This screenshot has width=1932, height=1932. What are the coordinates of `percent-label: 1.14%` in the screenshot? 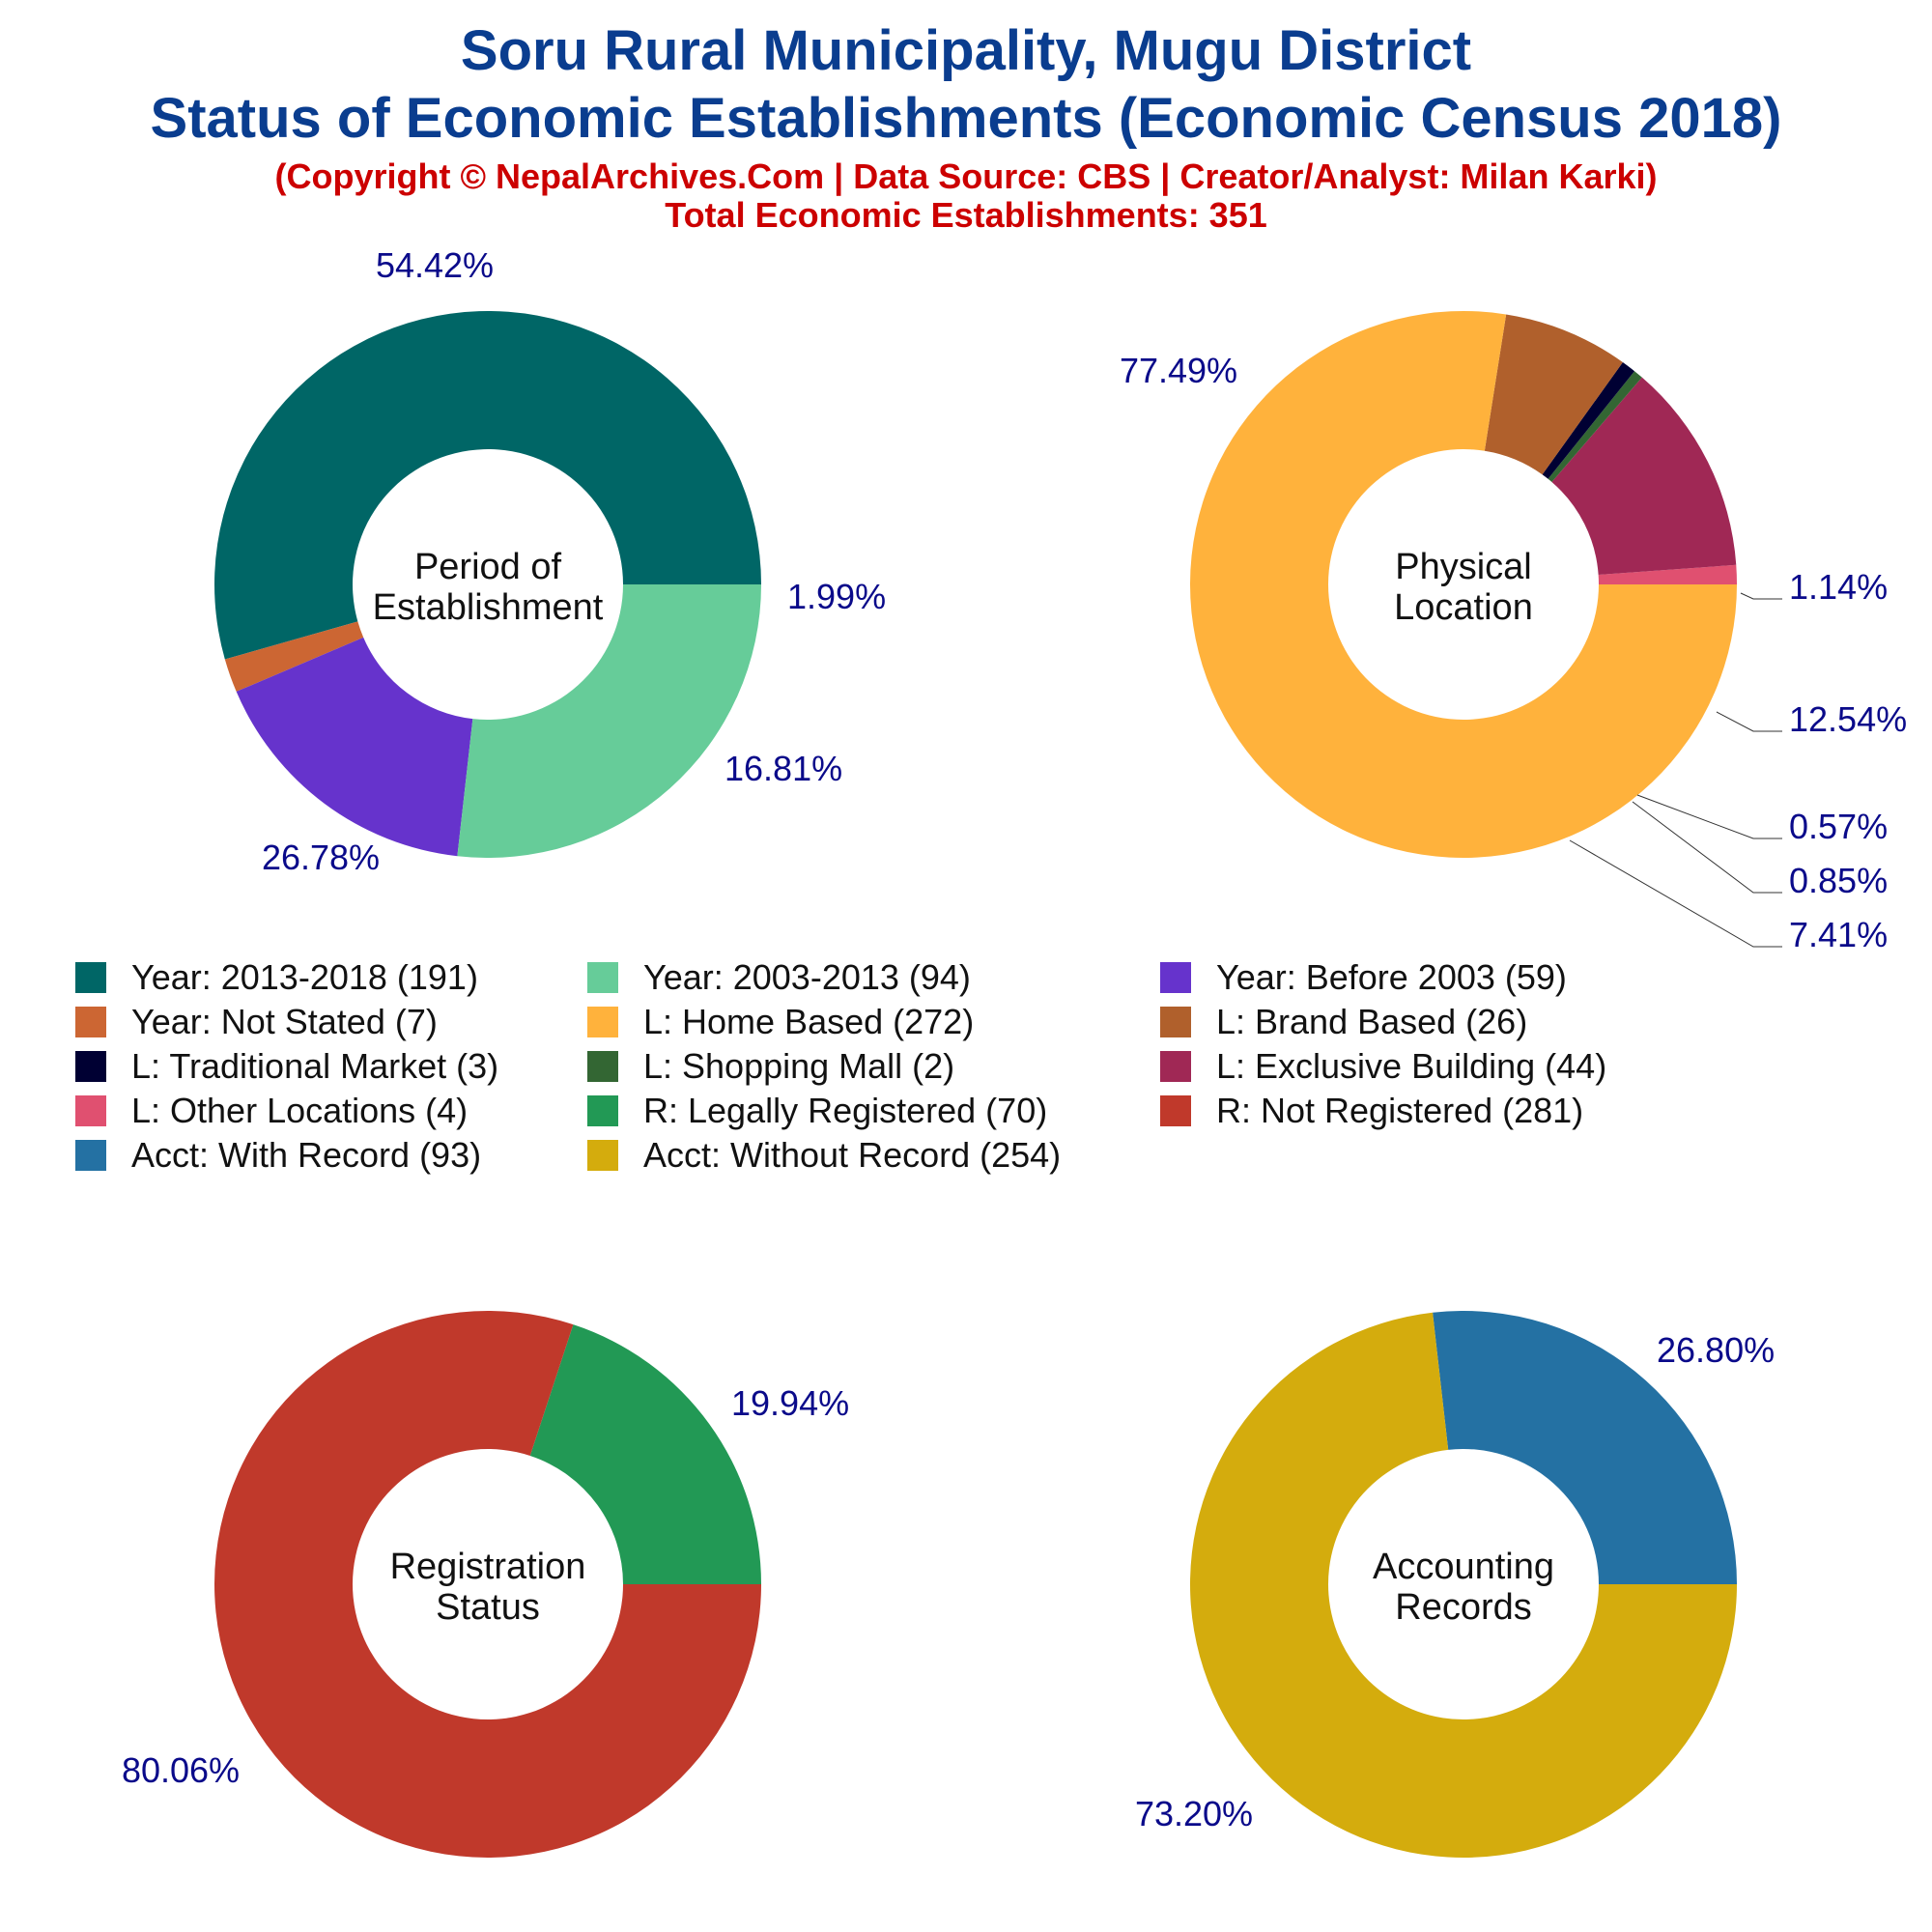 It's located at (1838, 587).